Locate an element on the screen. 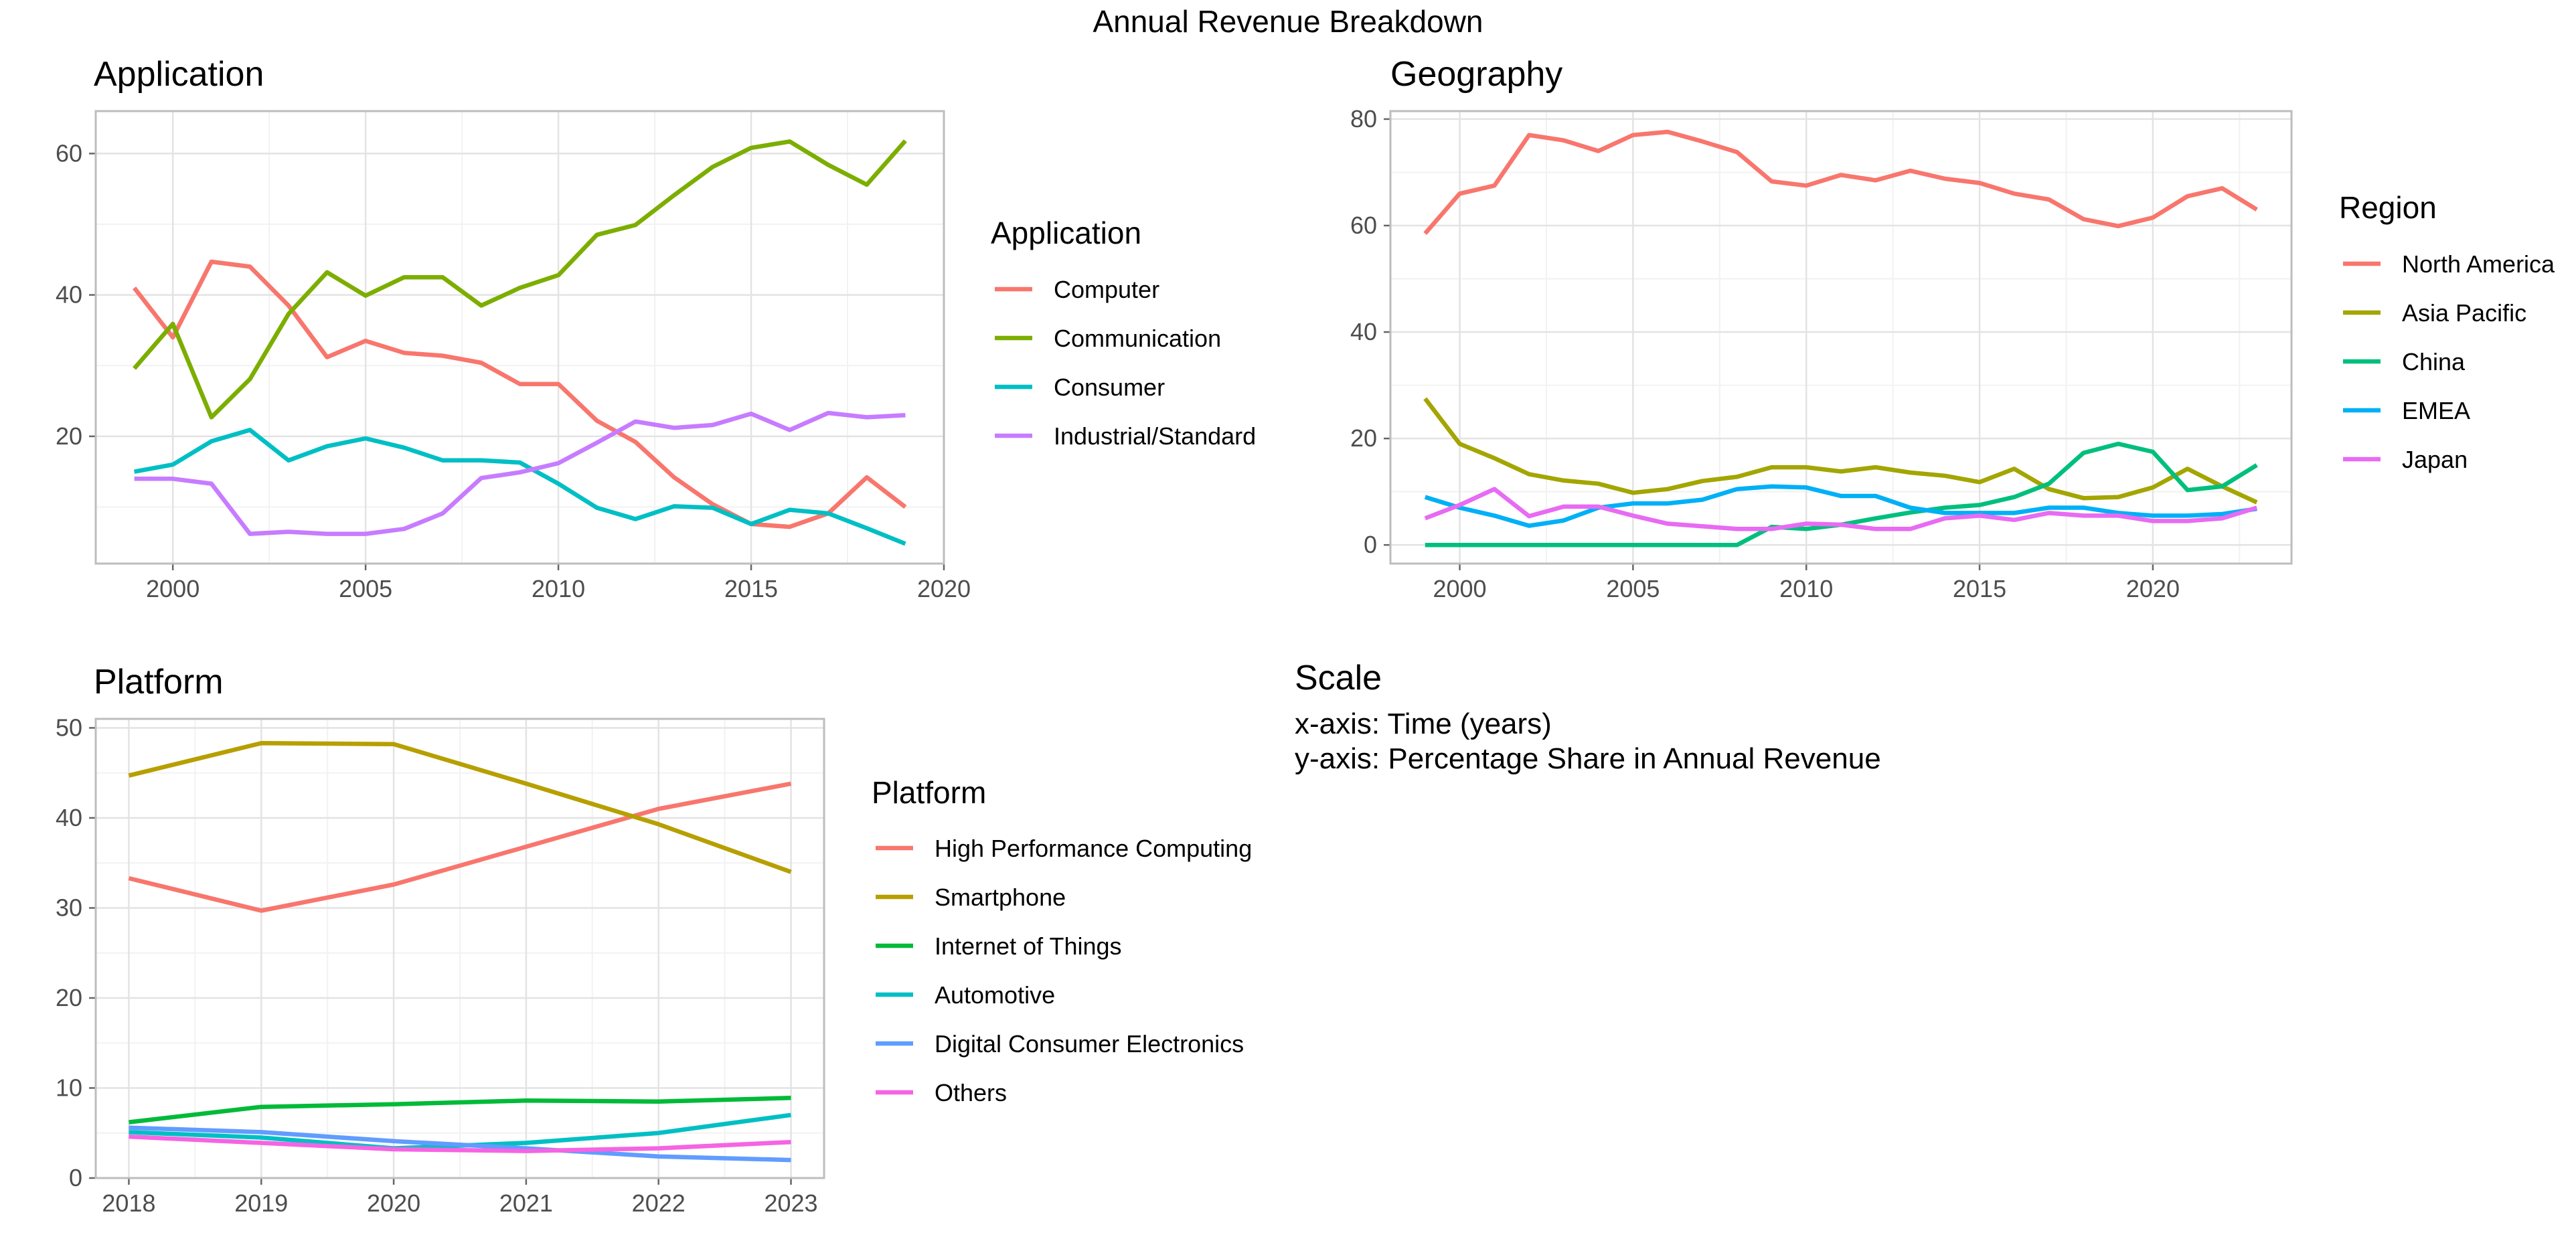  geography-legend-label: EMEA is located at coordinates (2436, 410).